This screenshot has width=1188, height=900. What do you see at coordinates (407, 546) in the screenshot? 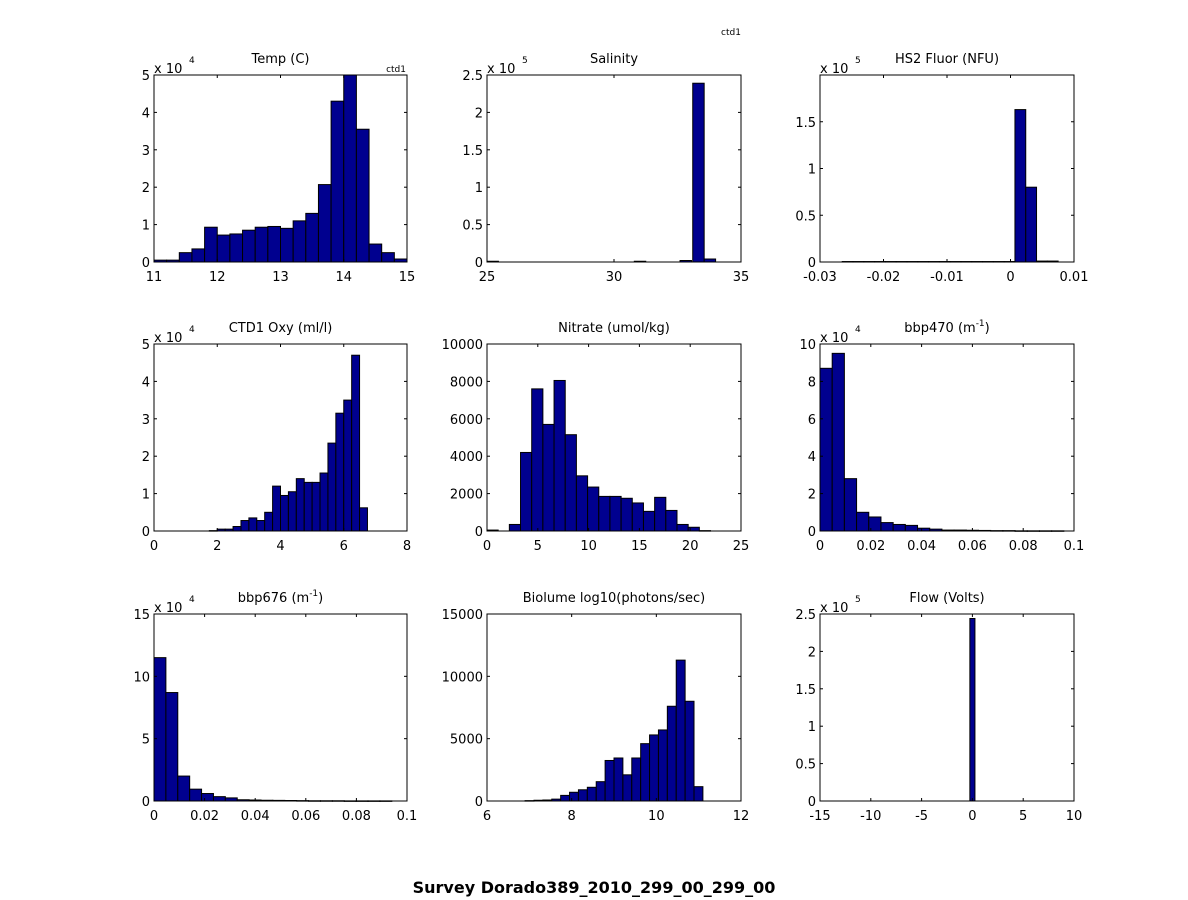
I see `x-tick-label: 8` at bounding box center [407, 546].